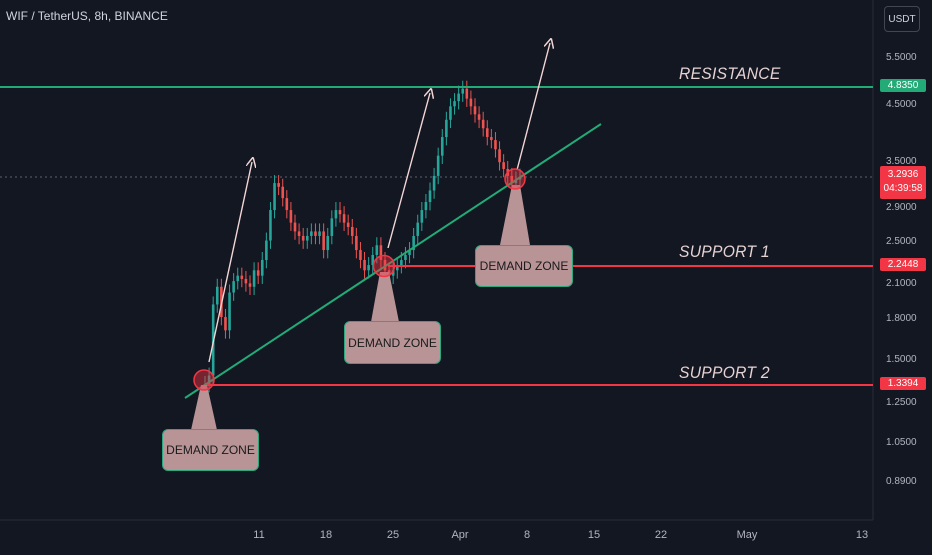  I want to click on price-tick: 4.5000, so click(901, 104).